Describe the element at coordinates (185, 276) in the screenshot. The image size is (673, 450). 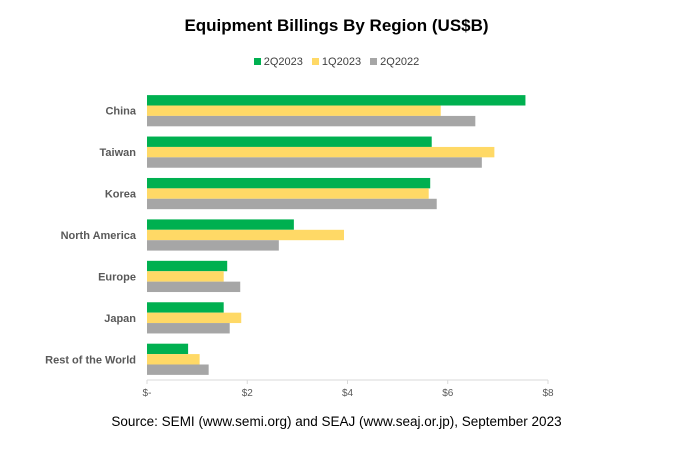
I see `bar-europe-1q2023` at that location.